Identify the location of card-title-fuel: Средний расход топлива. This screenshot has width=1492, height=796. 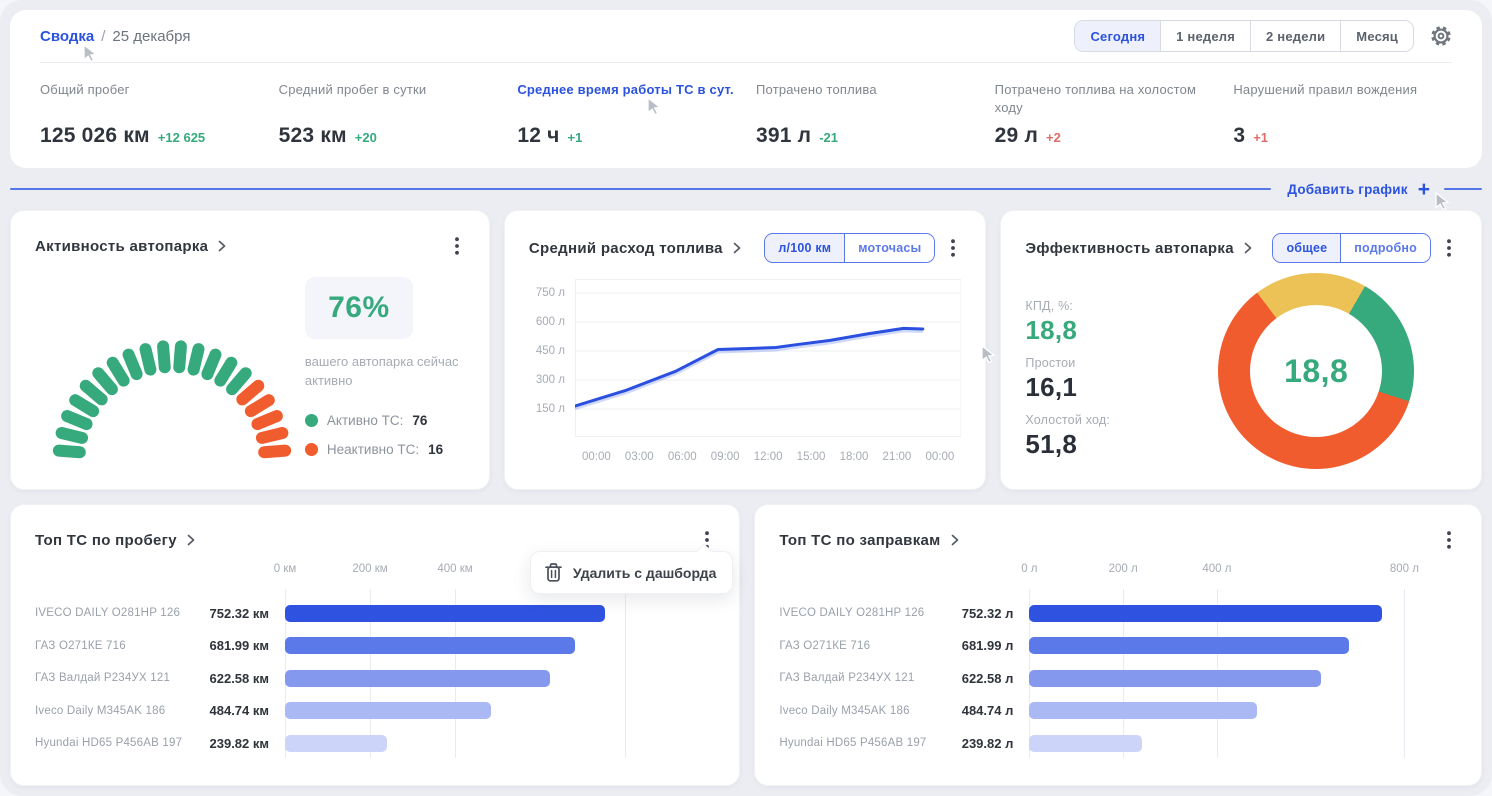
(625, 248).